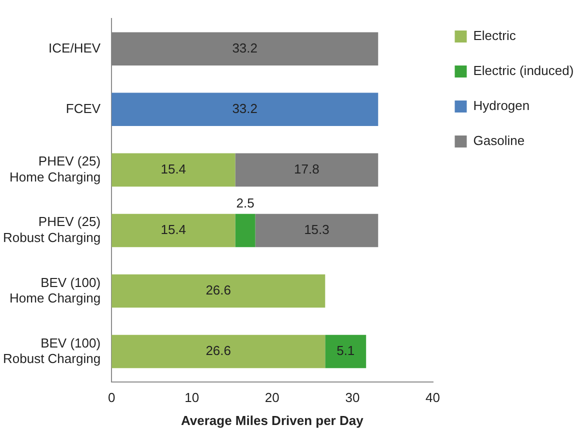 The image size is (583, 437). Describe the element at coordinates (83, 108) in the screenshot. I see `y-tick-label: FCEV` at that location.